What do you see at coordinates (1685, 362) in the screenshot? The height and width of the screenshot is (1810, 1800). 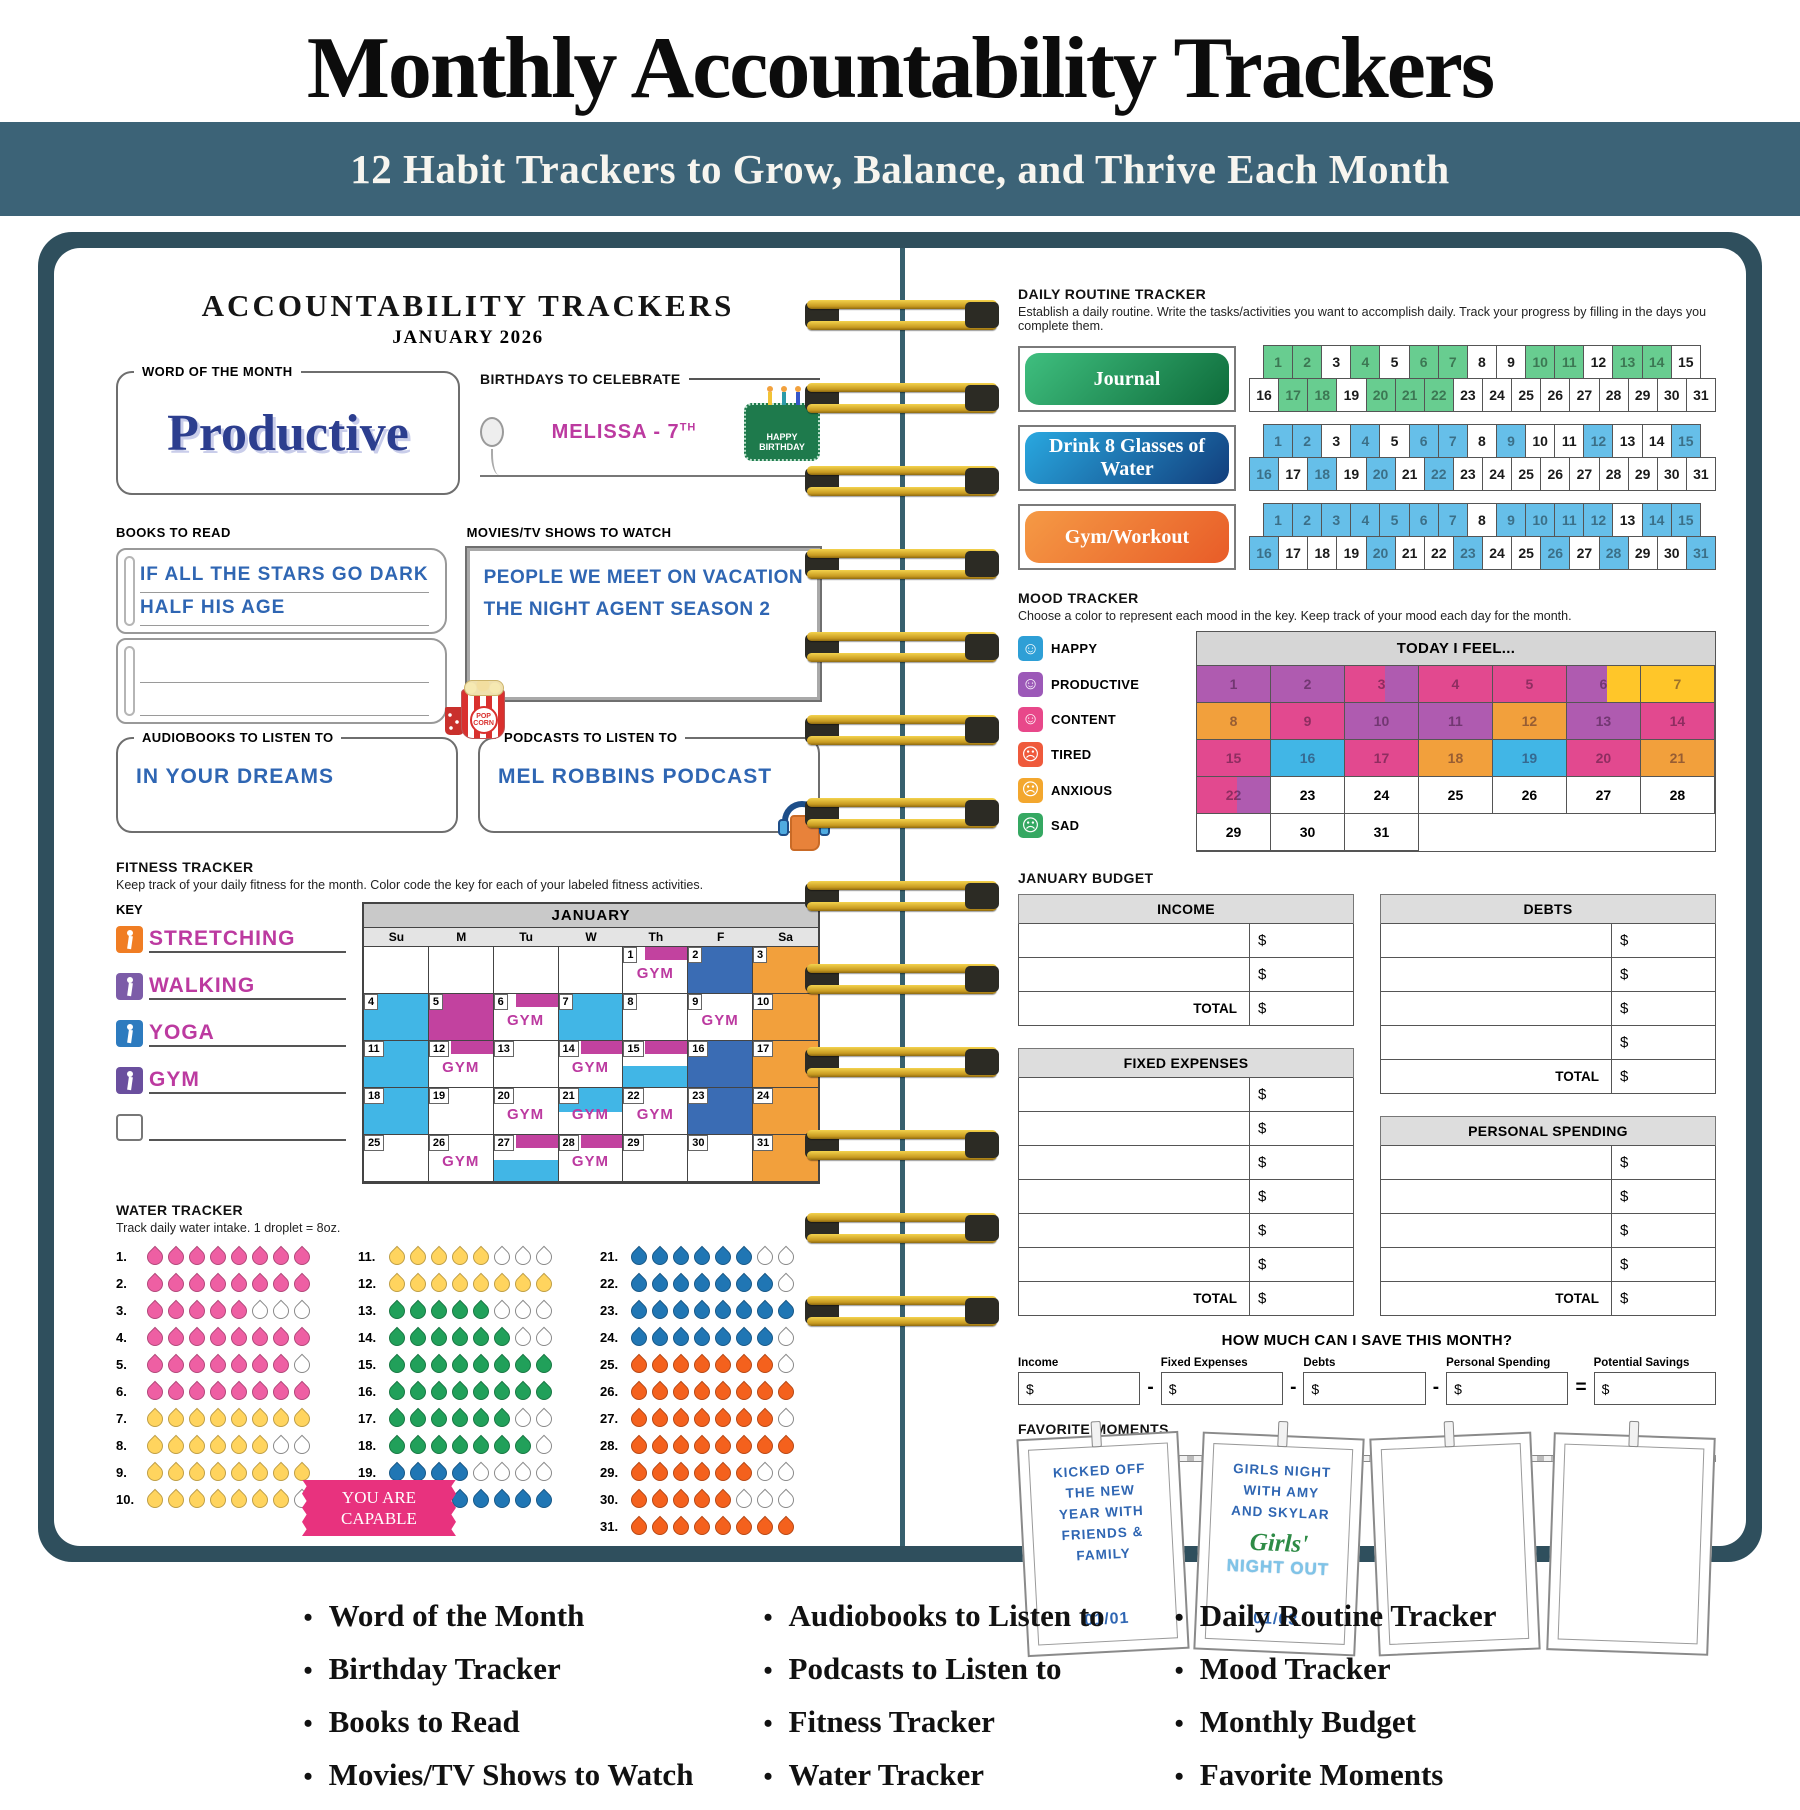 I see `routine-day-cell: 15` at bounding box center [1685, 362].